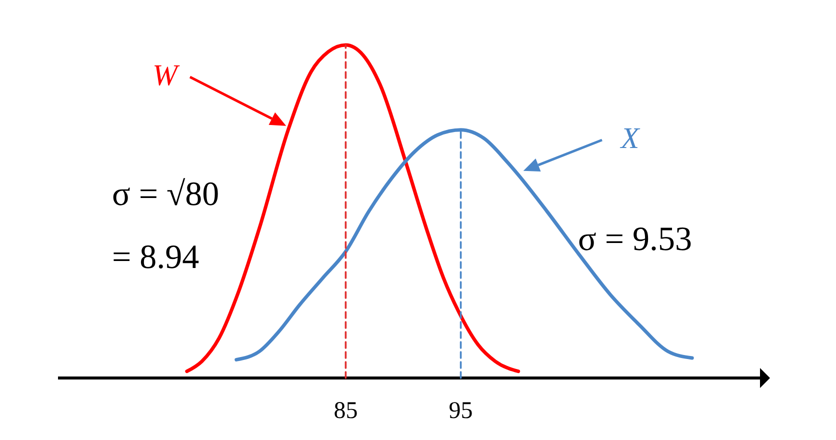 The image size is (836, 440). Describe the element at coordinates (166, 194) in the screenshot. I see `annotation: σ = √80` at that location.